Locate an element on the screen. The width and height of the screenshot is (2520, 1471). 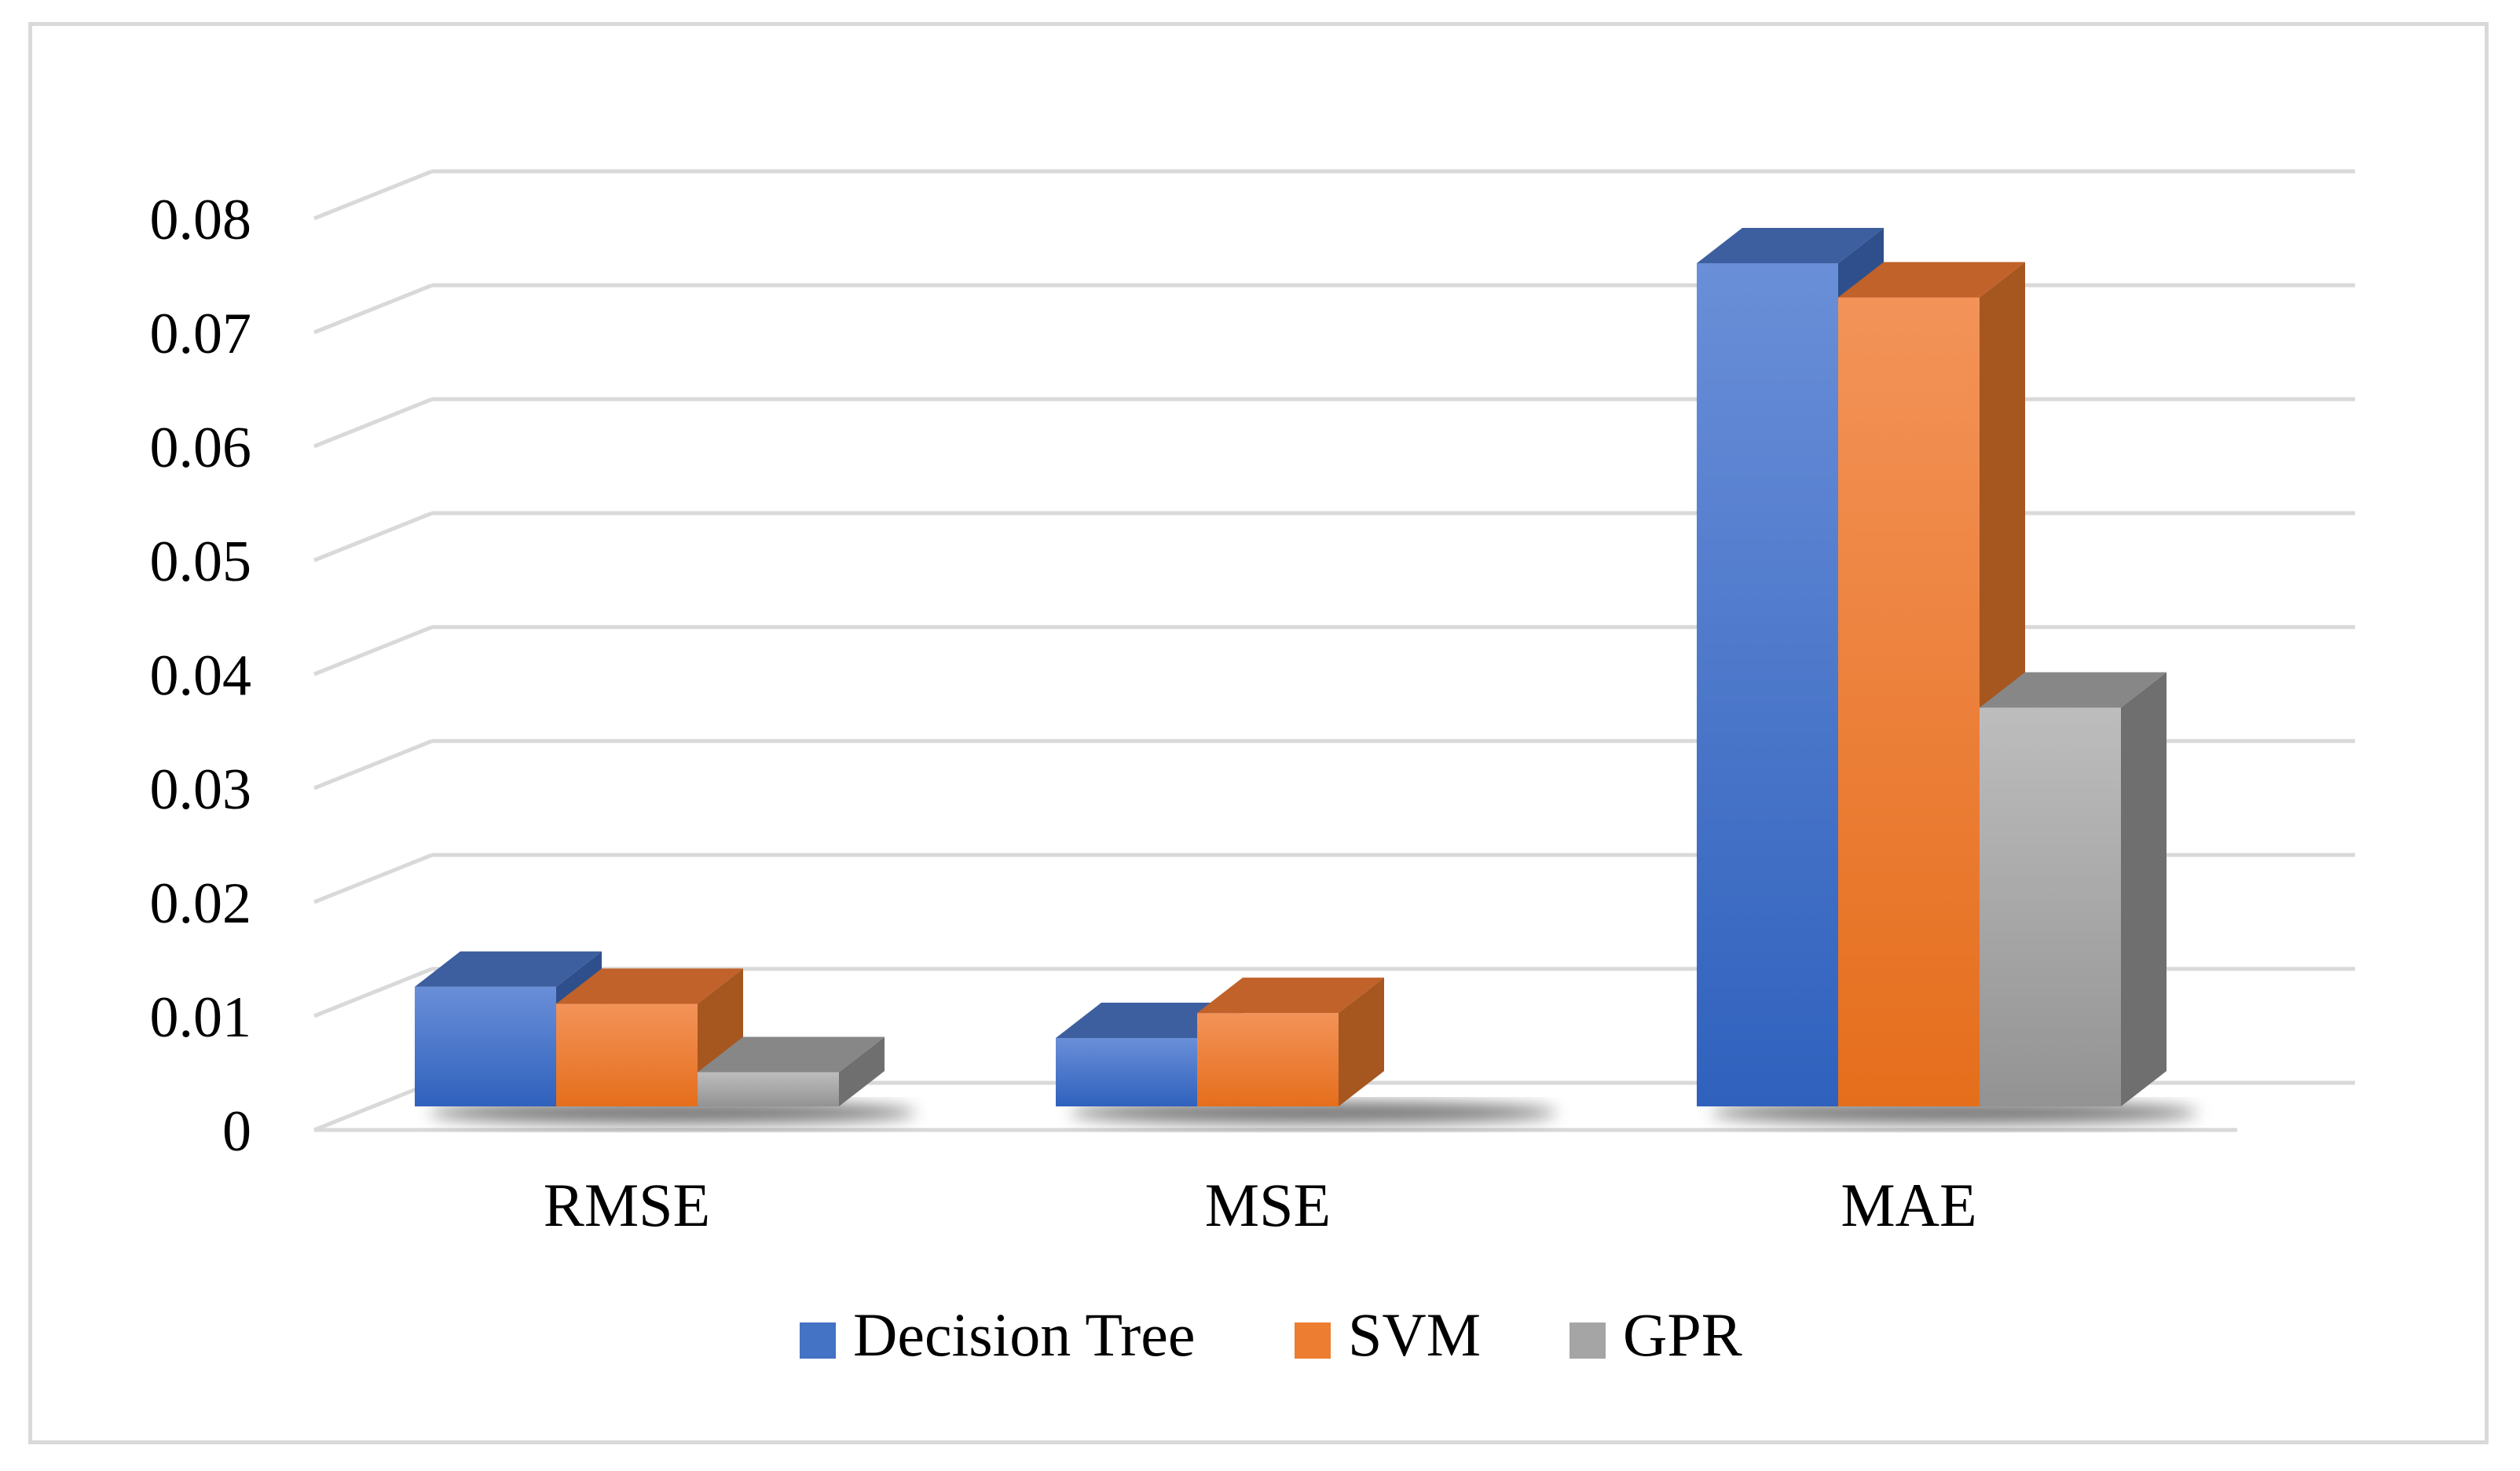
x-category-label: MSE is located at coordinates (1268, 1205).